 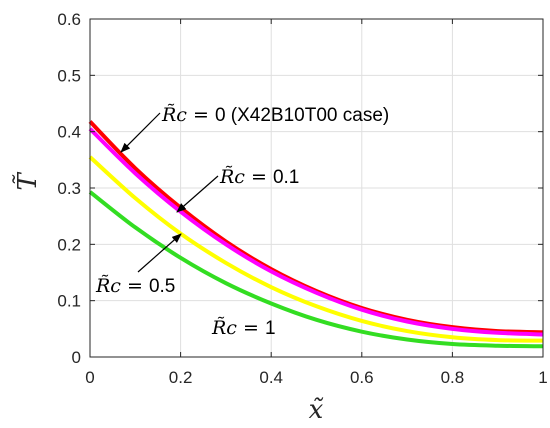 What do you see at coordinates (122, 286) in the screenshot?
I see `annotation-rc-0.5-math: R̃c =` at bounding box center [122, 286].